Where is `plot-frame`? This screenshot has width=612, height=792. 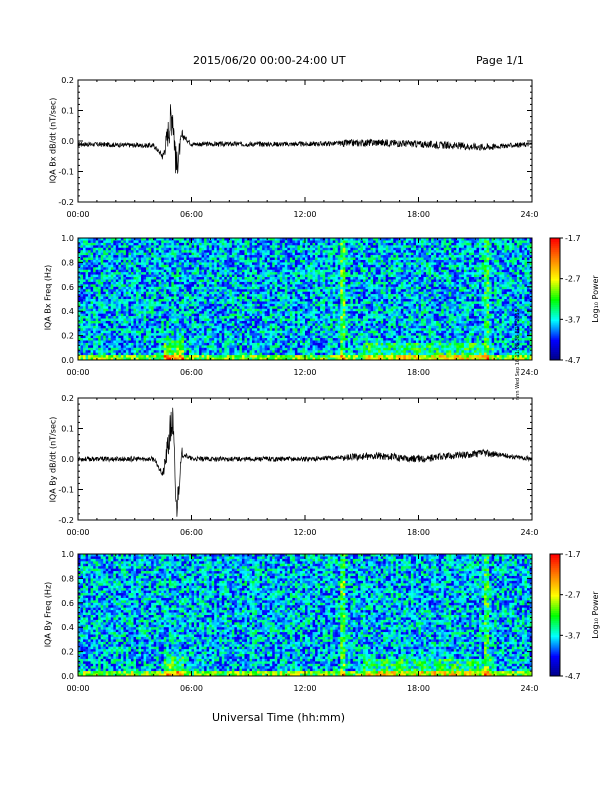
plot-frame is located at coordinates (305, 141).